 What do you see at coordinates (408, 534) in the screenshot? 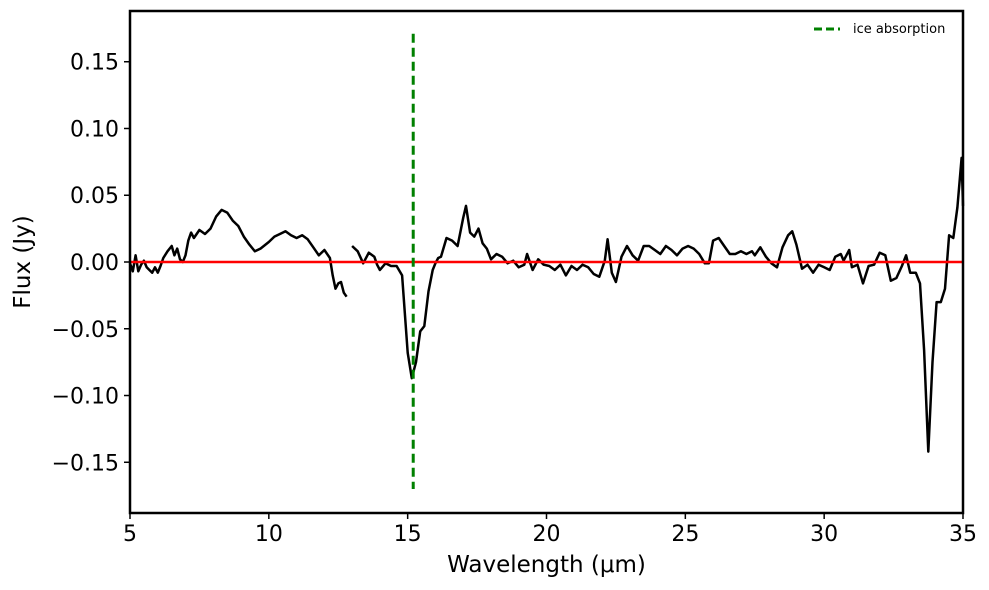
I see `x-tick-label: 15` at bounding box center [408, 534].